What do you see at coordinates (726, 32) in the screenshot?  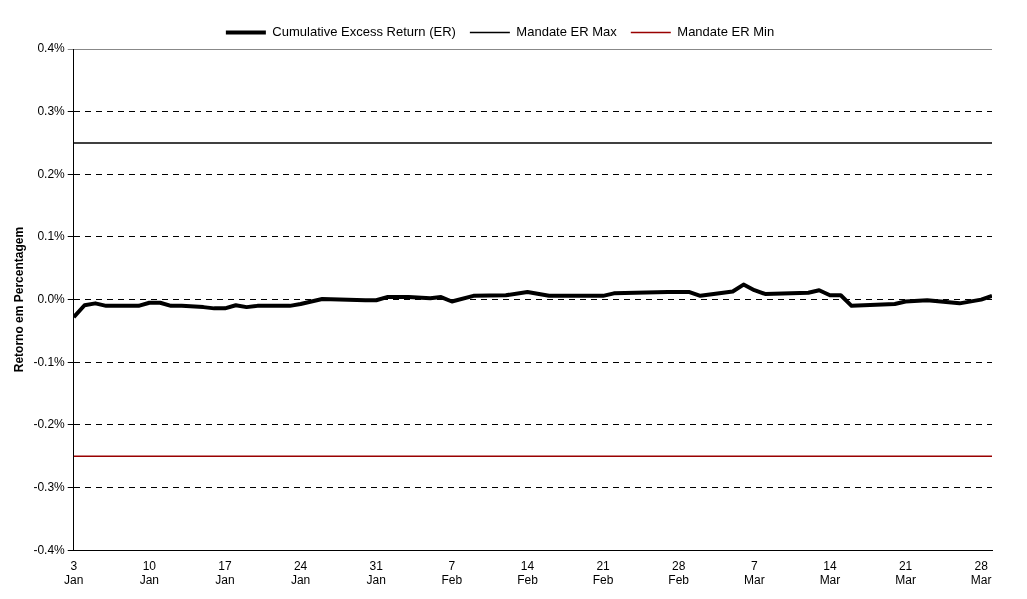 I see `legend-label: Mandate ER Min` at bounding box center [726, 32].